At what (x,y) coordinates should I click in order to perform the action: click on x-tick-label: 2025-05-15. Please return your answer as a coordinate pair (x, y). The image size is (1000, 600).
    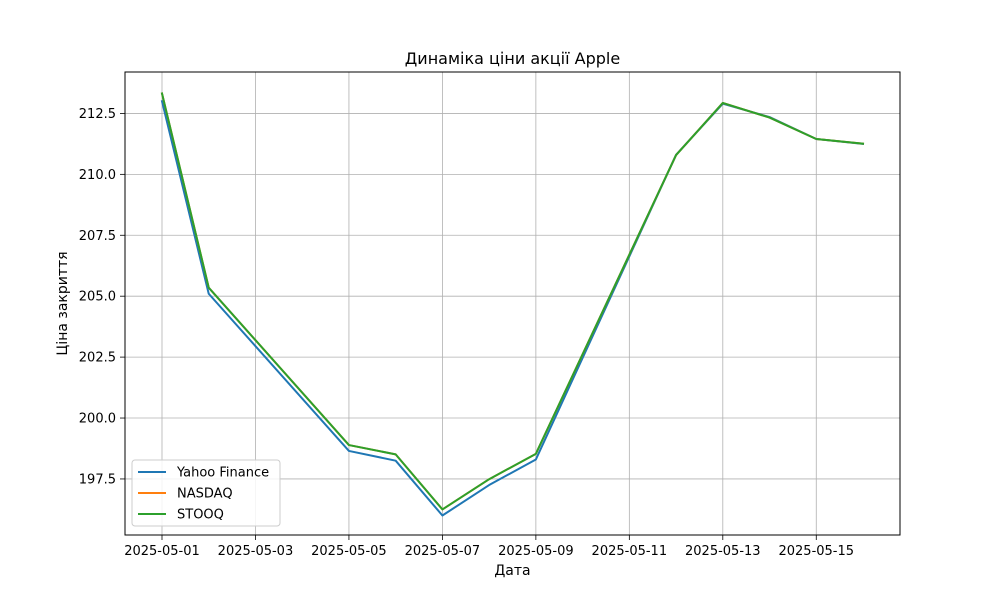
    Looking at the image, I should click on (816, 551).